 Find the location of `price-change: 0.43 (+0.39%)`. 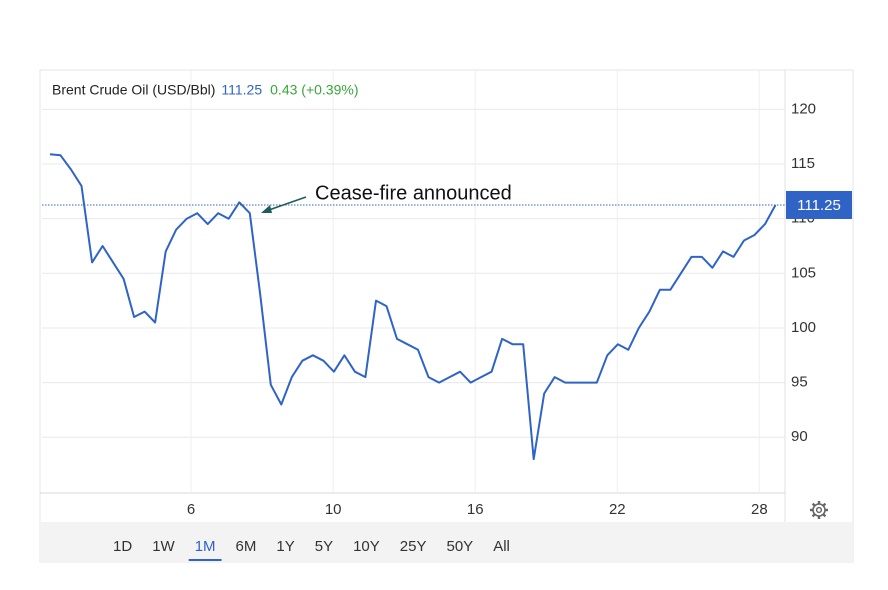

price-change: 0.43 (+0.39%) is located at coordinates (314, 90).